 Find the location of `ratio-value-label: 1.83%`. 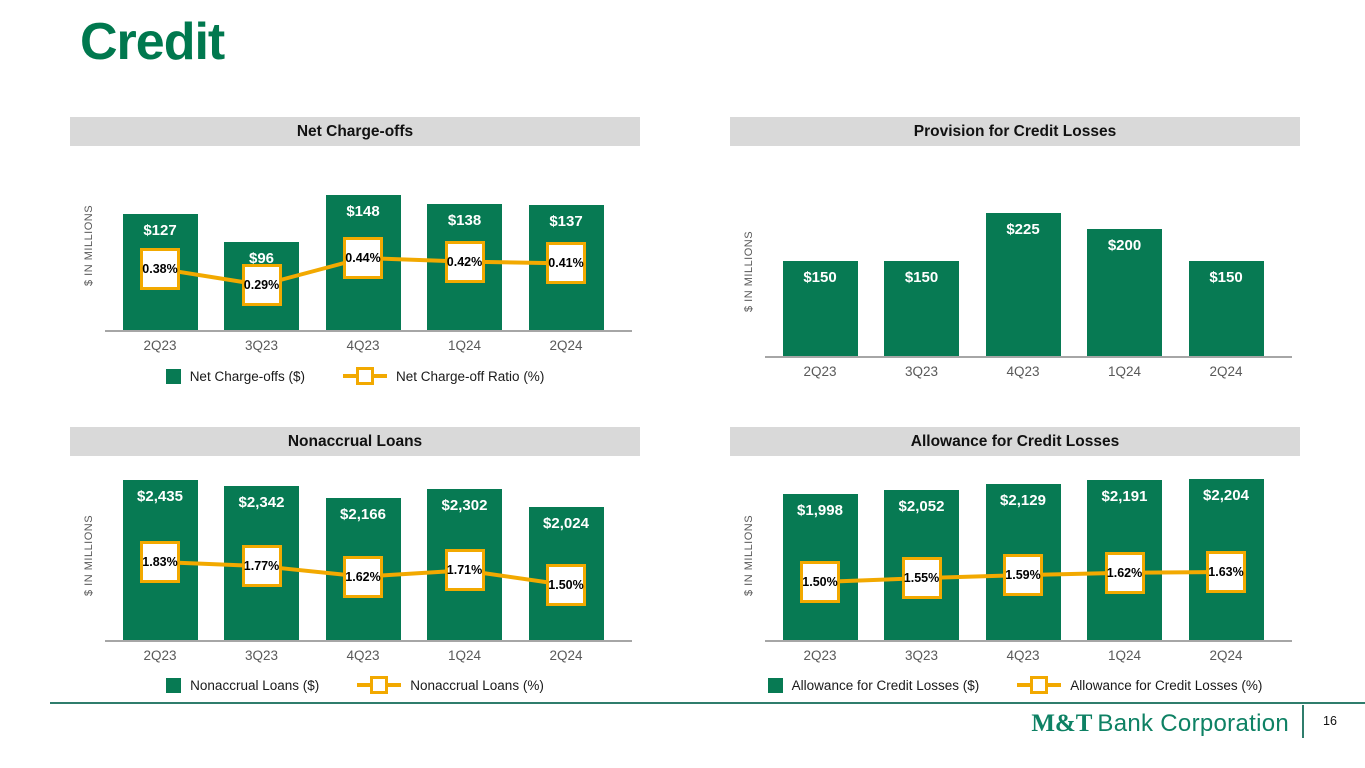

ratio-value-label: 1.83% is located at coordinates (160, 562).